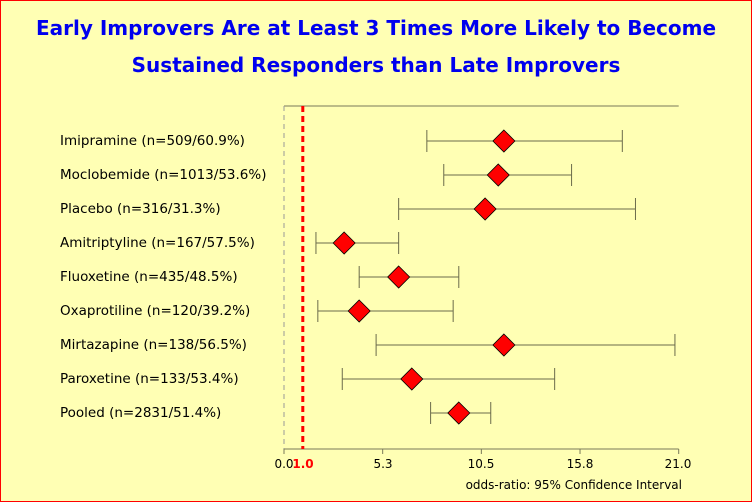 This screenshot has height=502, width=752. Describe the element at coordinates (157, 243) in the screenshot. I see `row-label: Amitriptyline (n=167/57.5%)` at that location.